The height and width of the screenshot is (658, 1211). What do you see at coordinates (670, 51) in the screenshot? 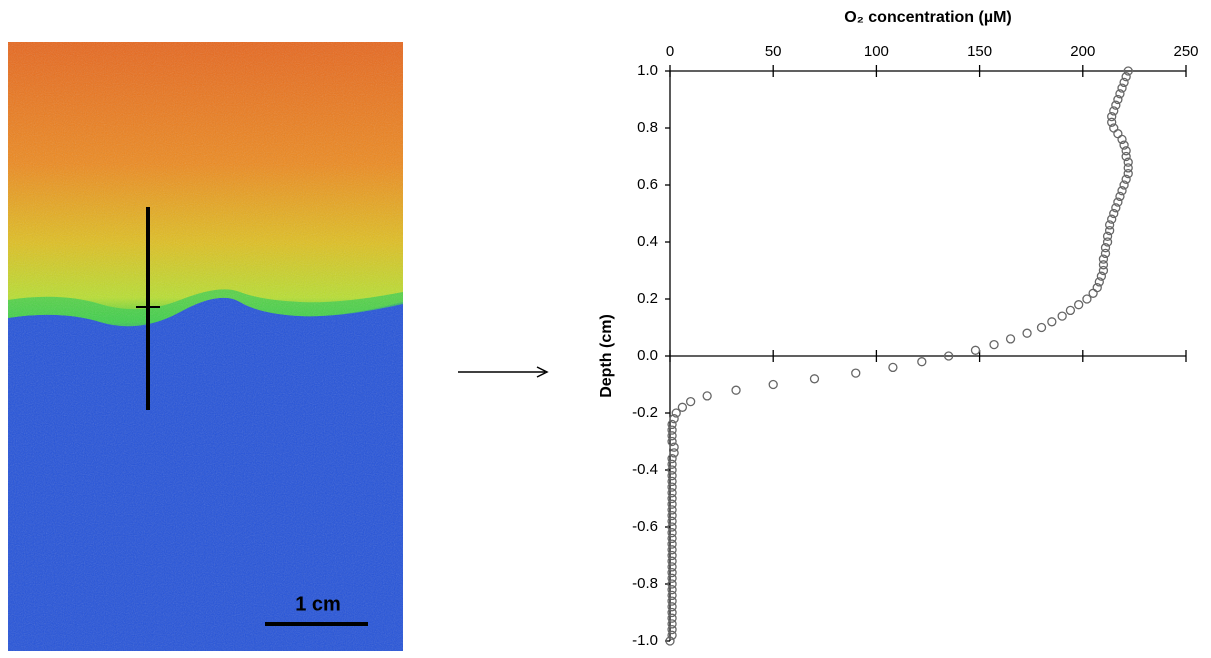
I see `x-tick-label: 0` at bounding box center [670, 51].